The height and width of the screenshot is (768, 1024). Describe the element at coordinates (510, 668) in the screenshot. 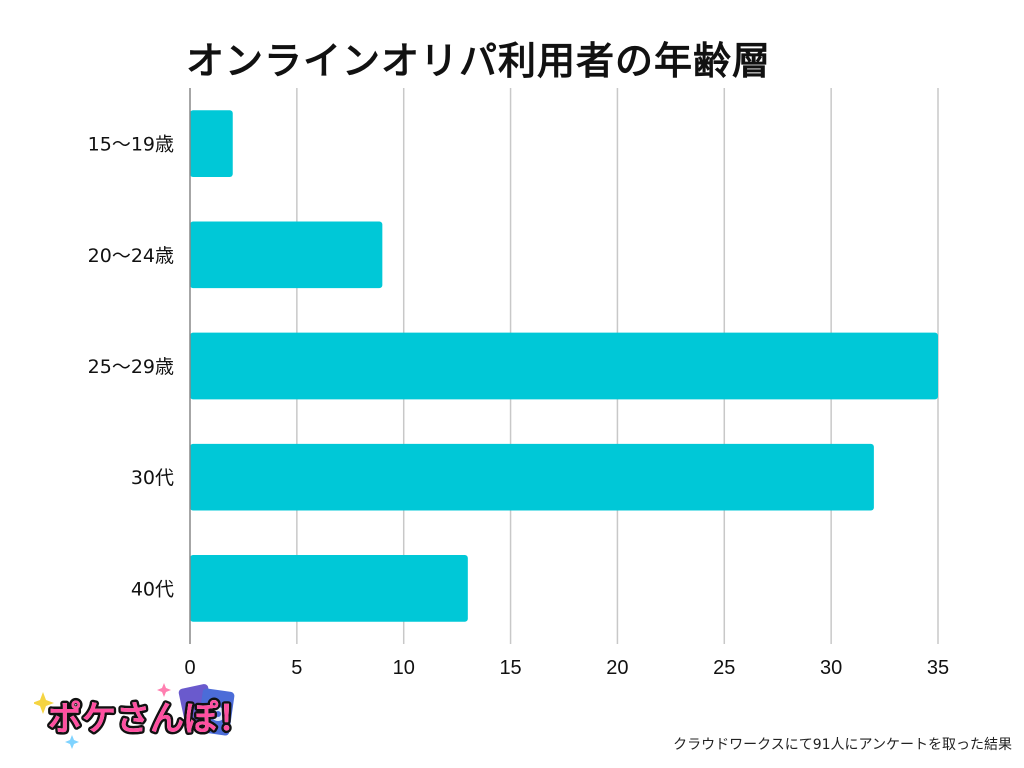

I see `x-tick-label: 15` at that location.